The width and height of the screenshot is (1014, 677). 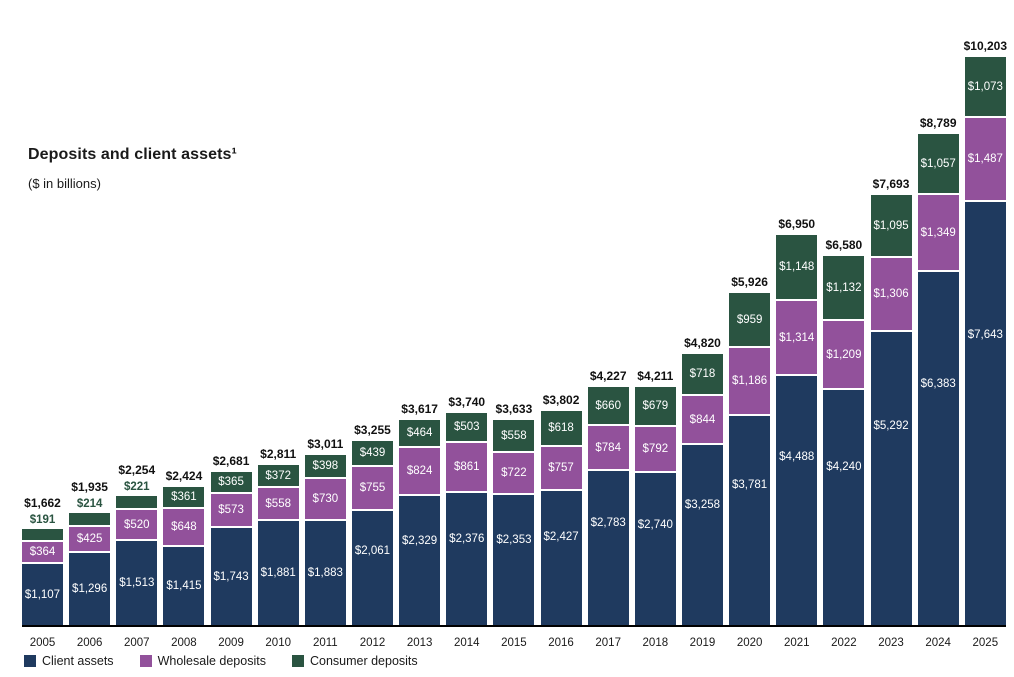 I want to click on bar-group-2019: $4,820 $718 $844 $3,258 2019, so click(x=702, y=492).